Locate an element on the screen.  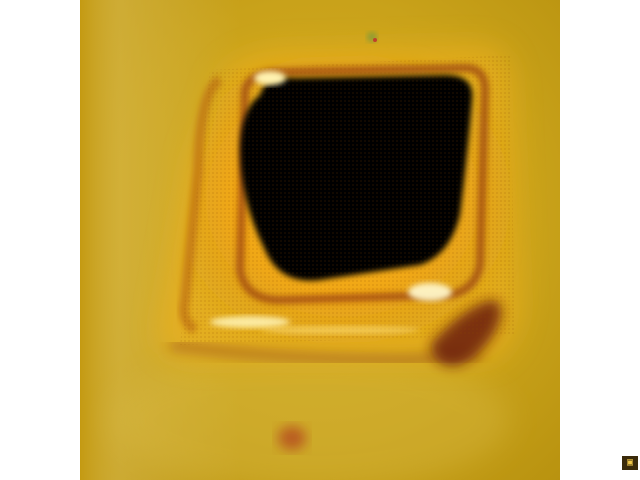
highlight-top-left is located at coordinates (270, 78).